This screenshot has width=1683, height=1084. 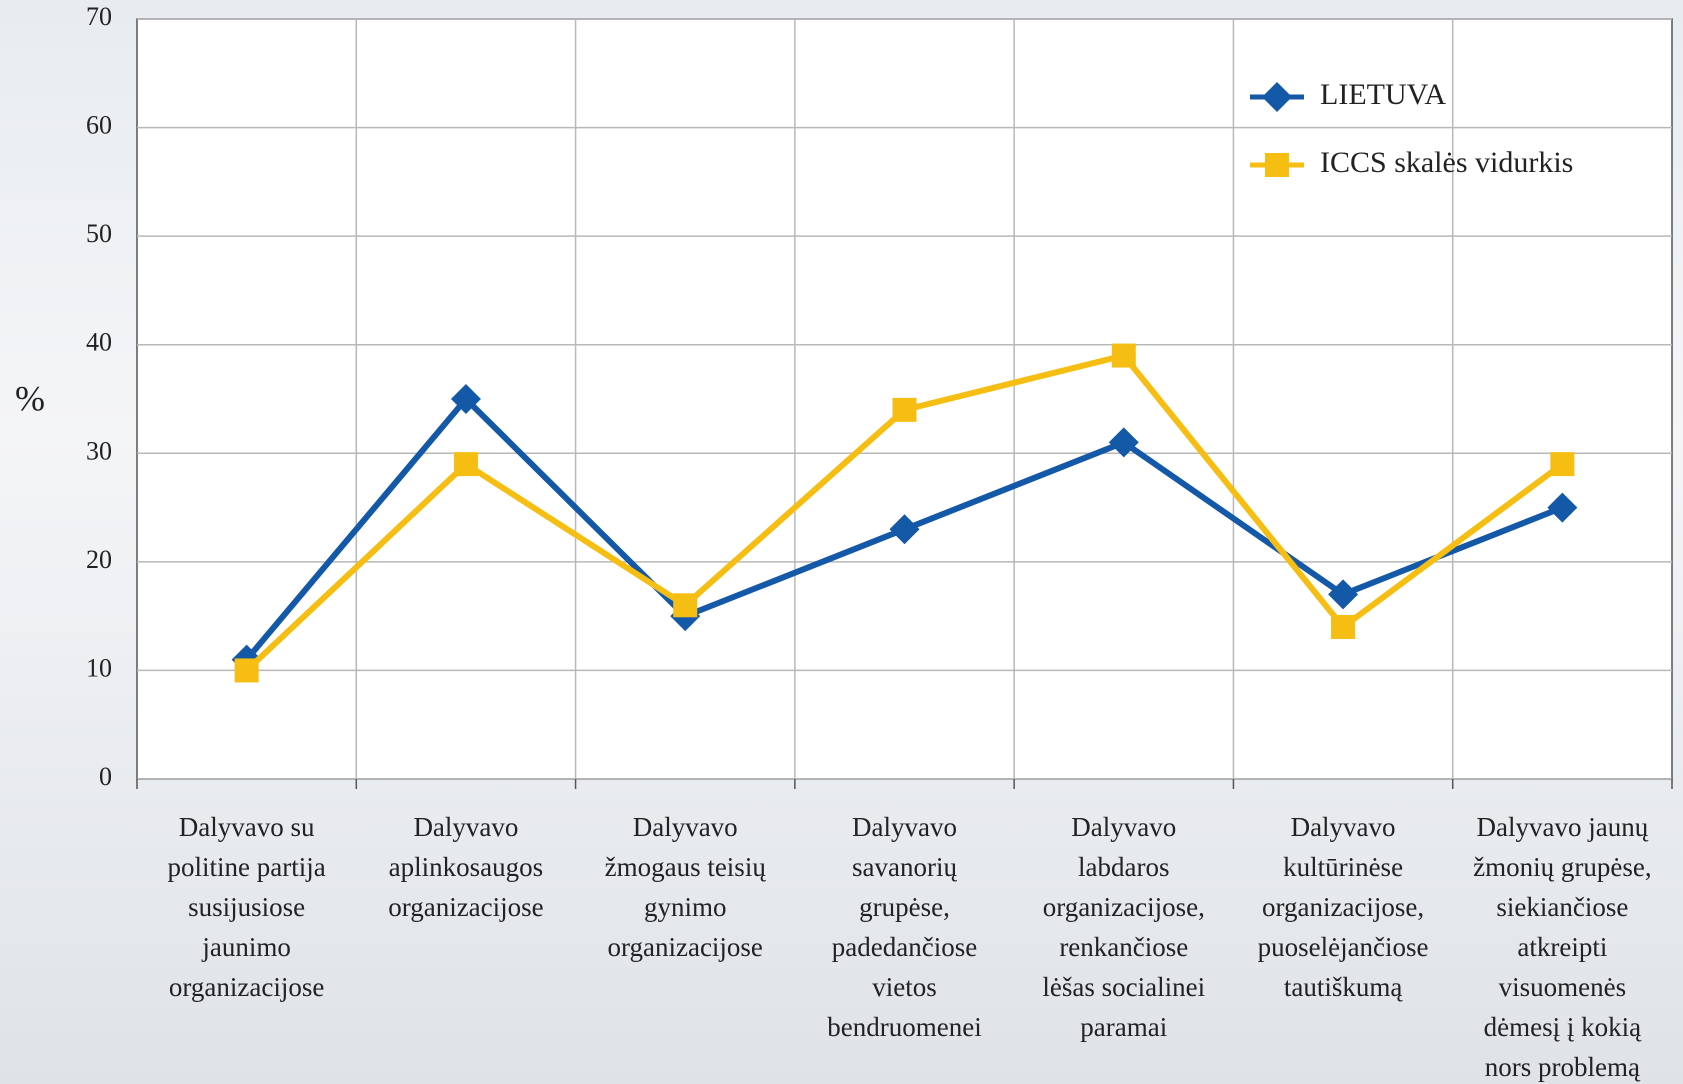 What do you see at coordinates (1446, 162) in the screenshot?
I see `legend-label: ICCS skalės vidurkis` at bounding box center [1446, 162].